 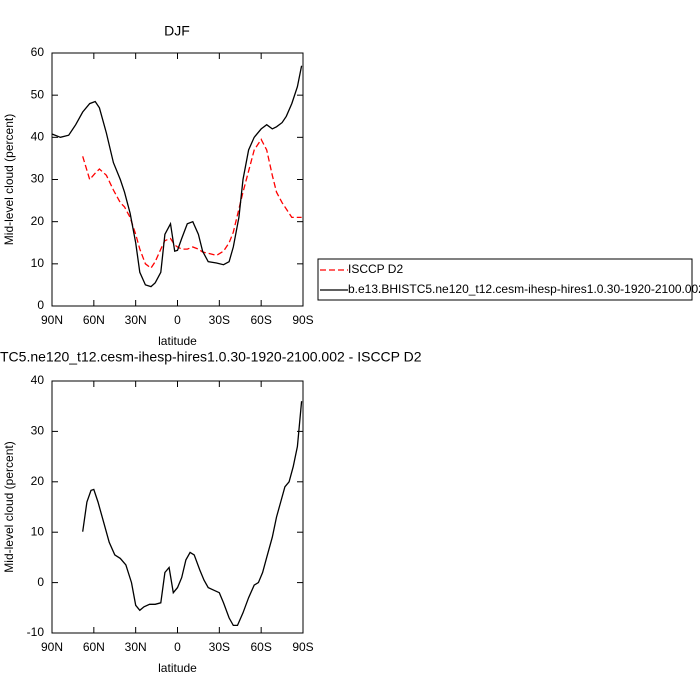 I want to click on legend-box, so click(x=505, y=279).